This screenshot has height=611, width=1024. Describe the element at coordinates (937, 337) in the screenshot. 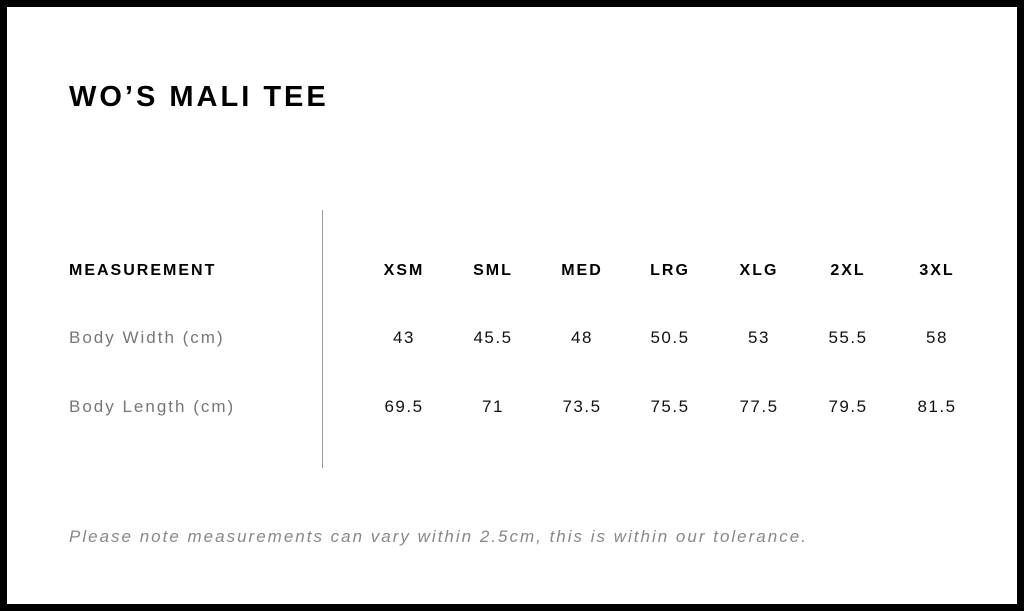

I see `table-cell: 58` at that location.